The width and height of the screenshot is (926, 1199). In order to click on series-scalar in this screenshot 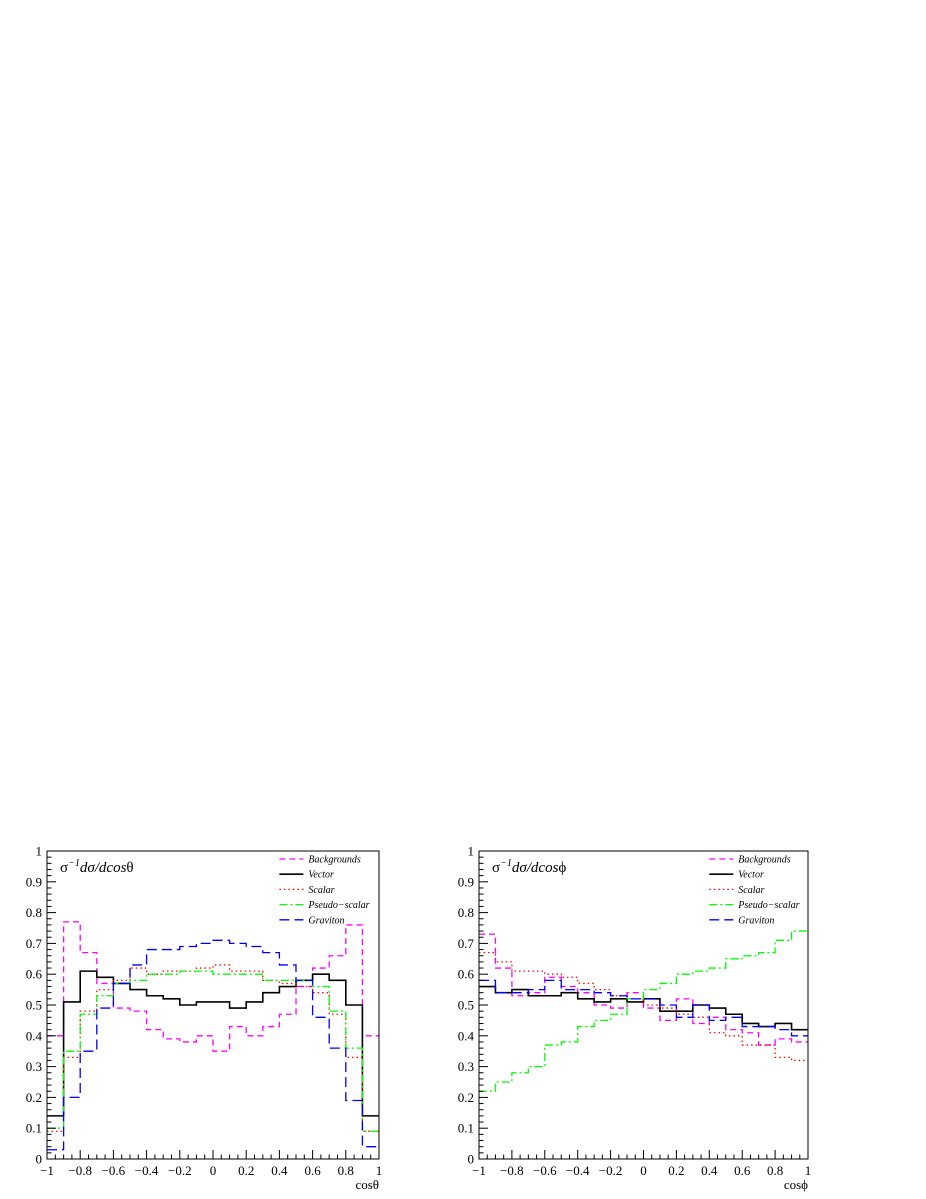, I will do `click(213, 1048)`.